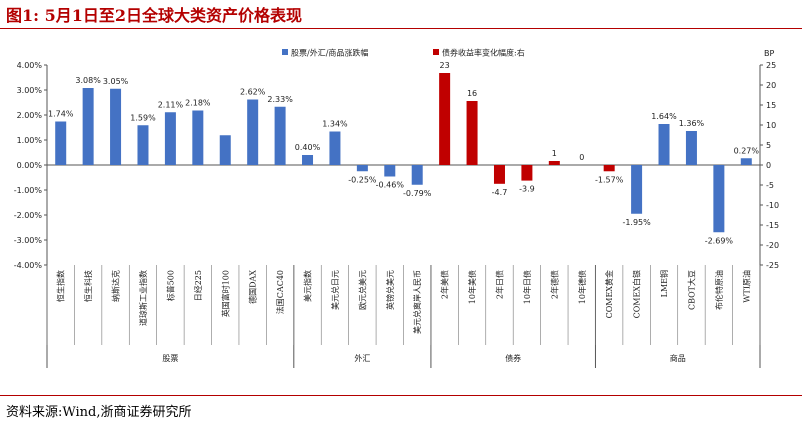  Describe the element at coordinates (154, 15) in the screenshot. I see `figure-title: 图1: 5月1日至2日全球大类资产价格表现` at that location.